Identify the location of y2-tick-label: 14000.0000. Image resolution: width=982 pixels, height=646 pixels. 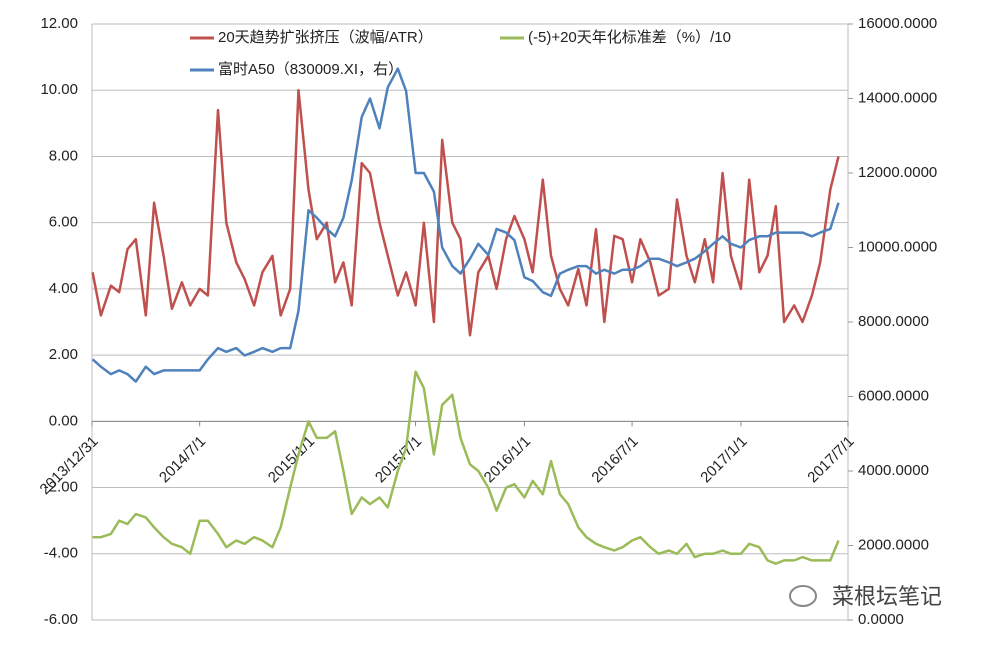
(897, 97).